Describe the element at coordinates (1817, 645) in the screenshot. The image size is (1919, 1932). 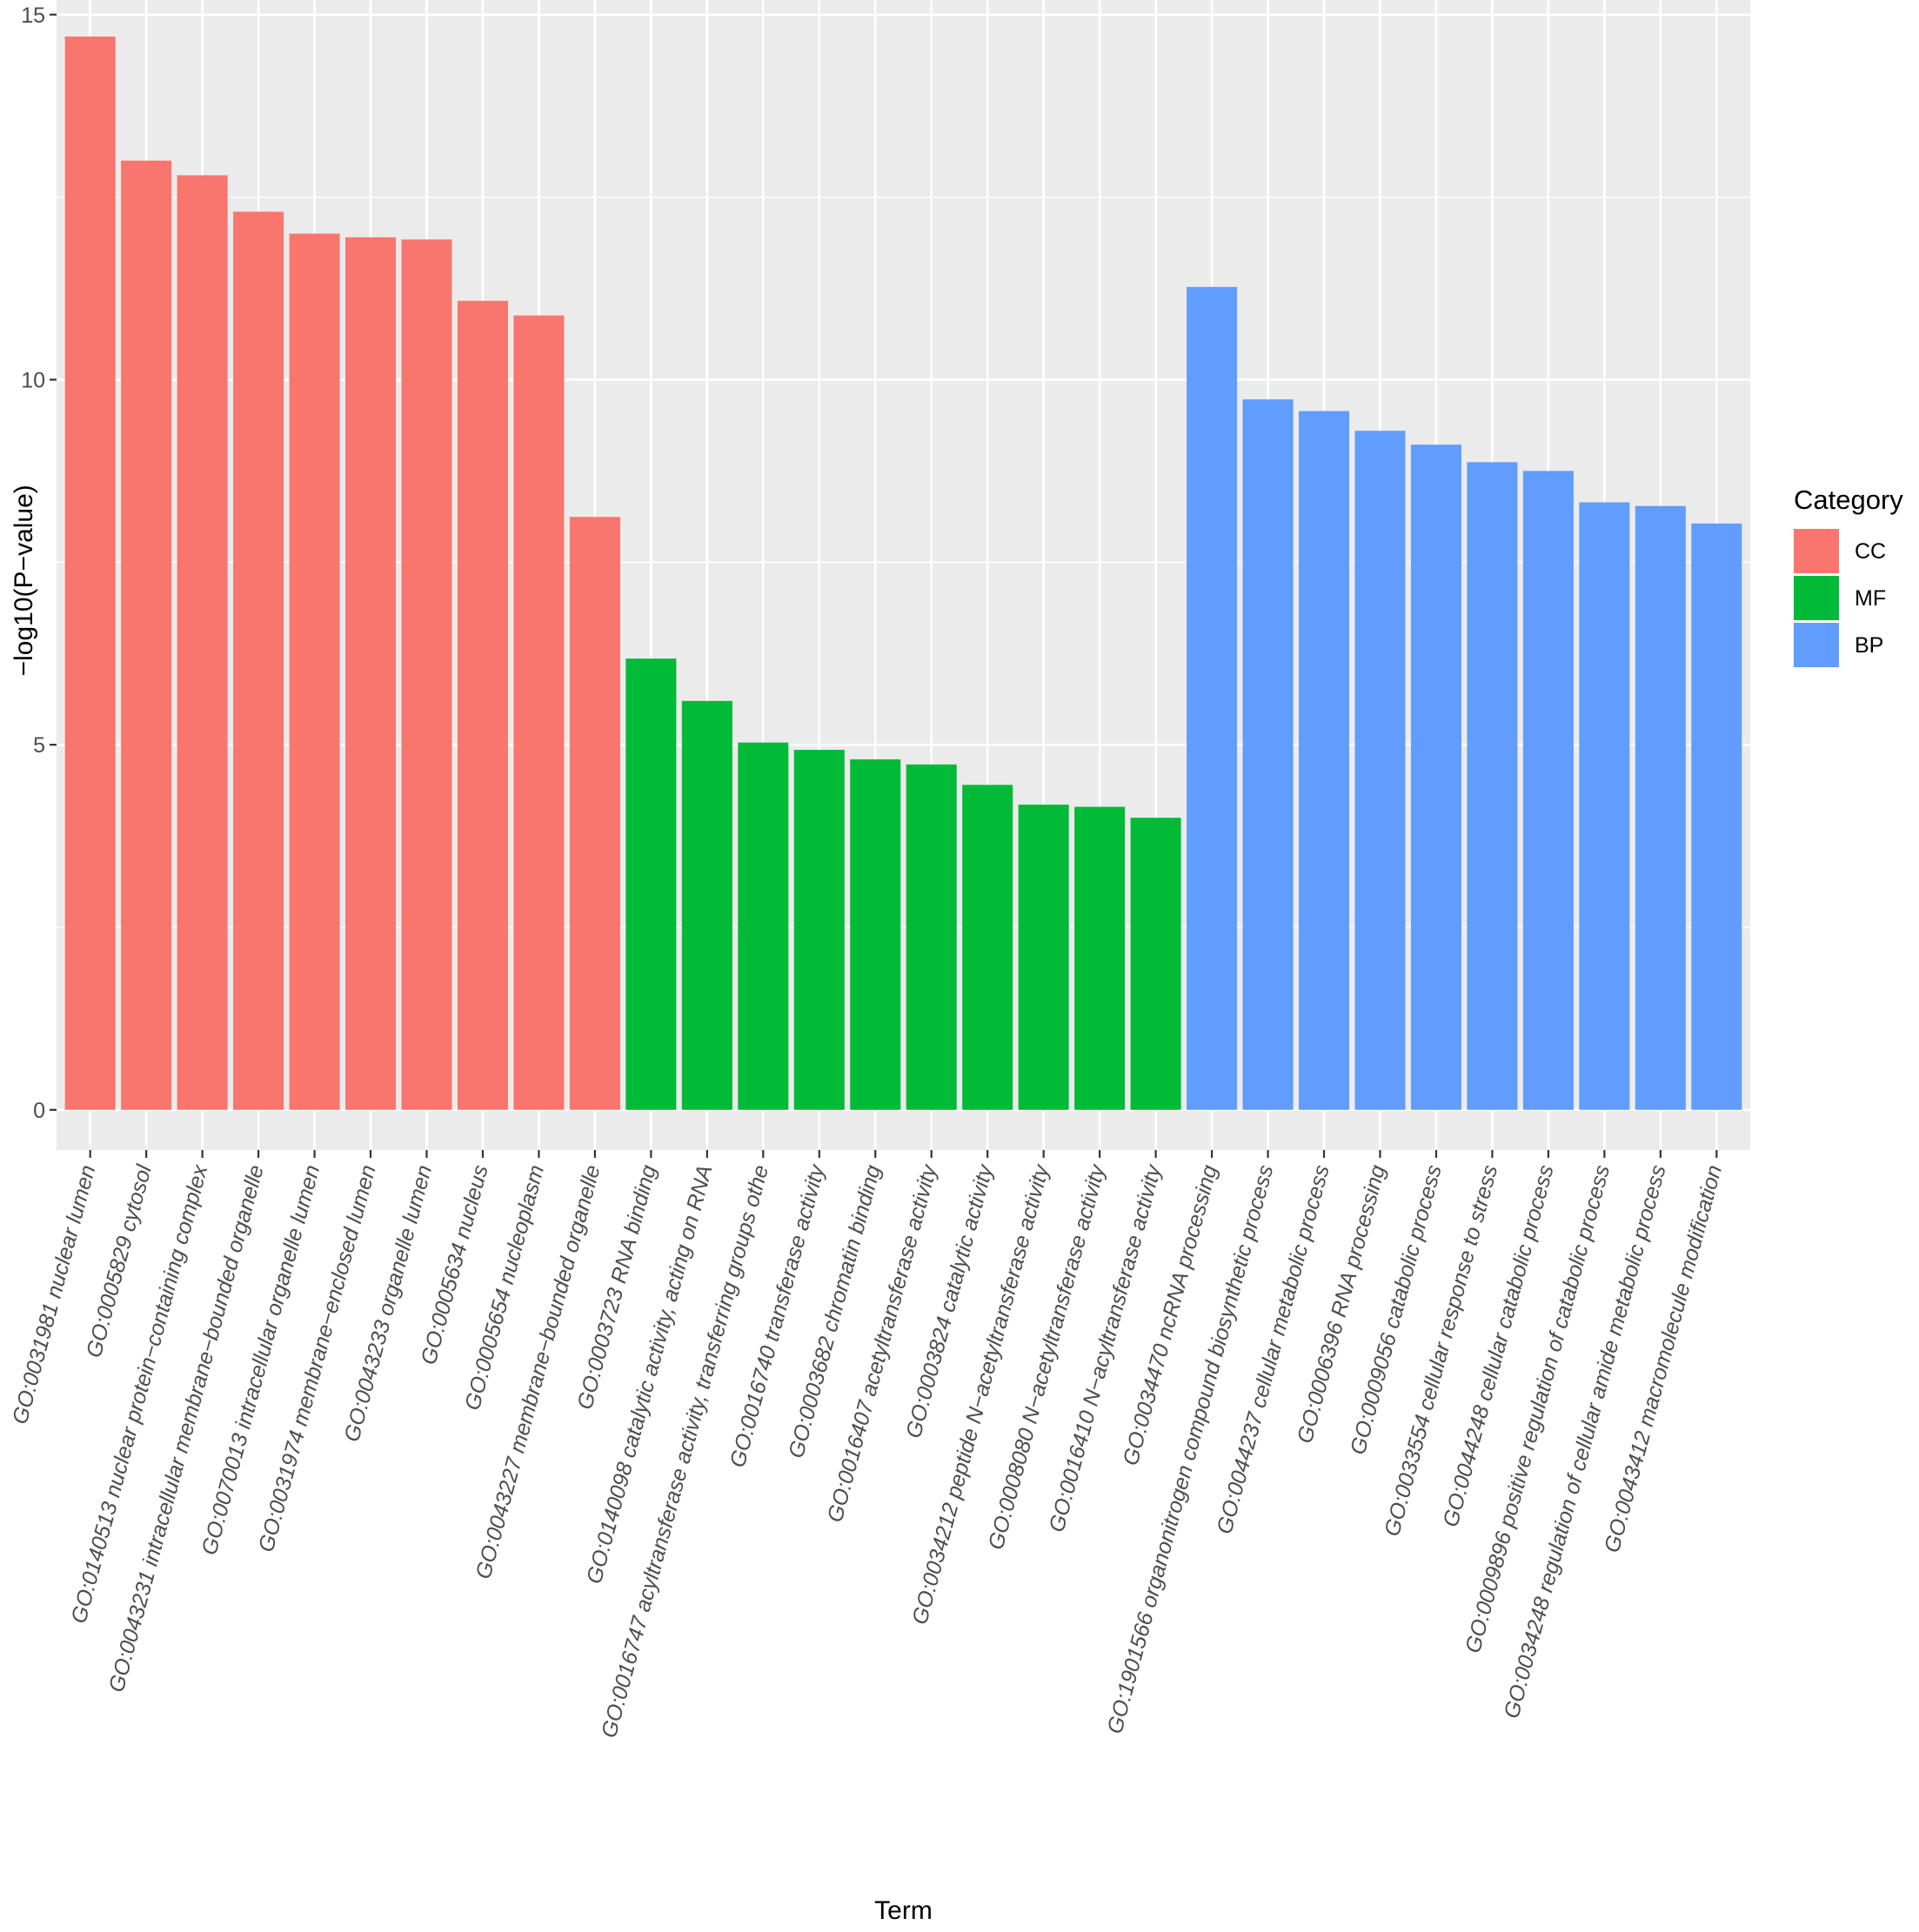
I see `legend-key-bp` at that location.